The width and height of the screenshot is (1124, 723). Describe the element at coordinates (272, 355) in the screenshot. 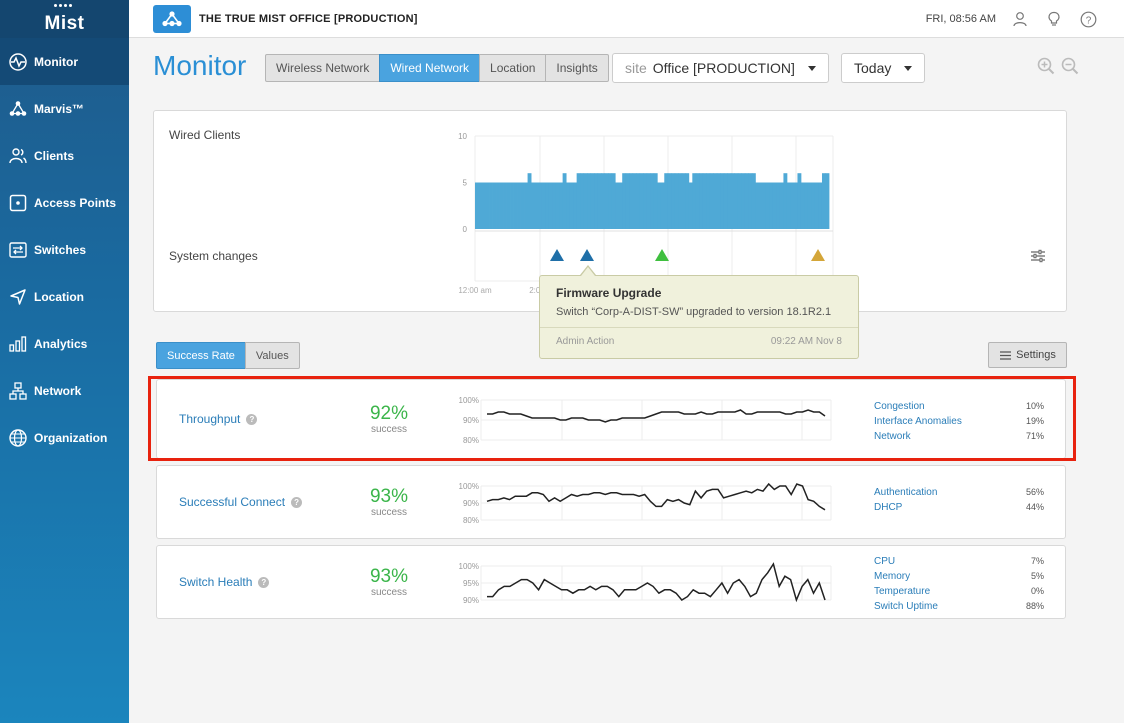

I see `values-button: Values` at that location.